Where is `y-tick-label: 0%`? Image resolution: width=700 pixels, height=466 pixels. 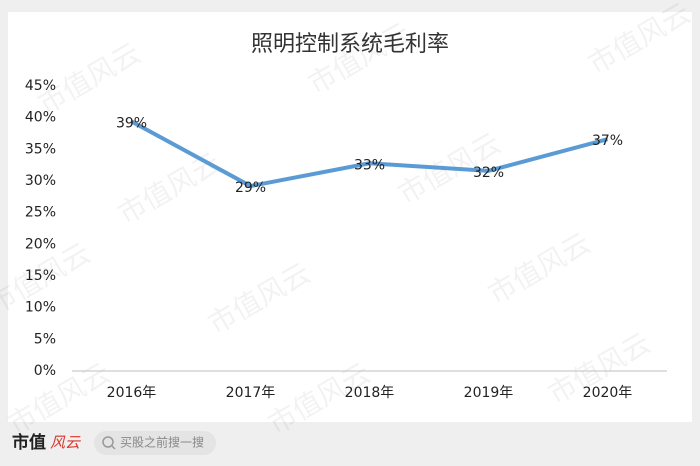
y-tick-label: 0% is located at coordinates (45, 371).